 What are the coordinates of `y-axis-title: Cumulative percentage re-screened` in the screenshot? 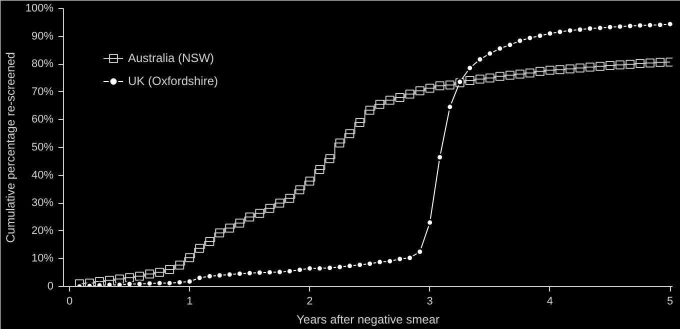 It's located at (10, 147).